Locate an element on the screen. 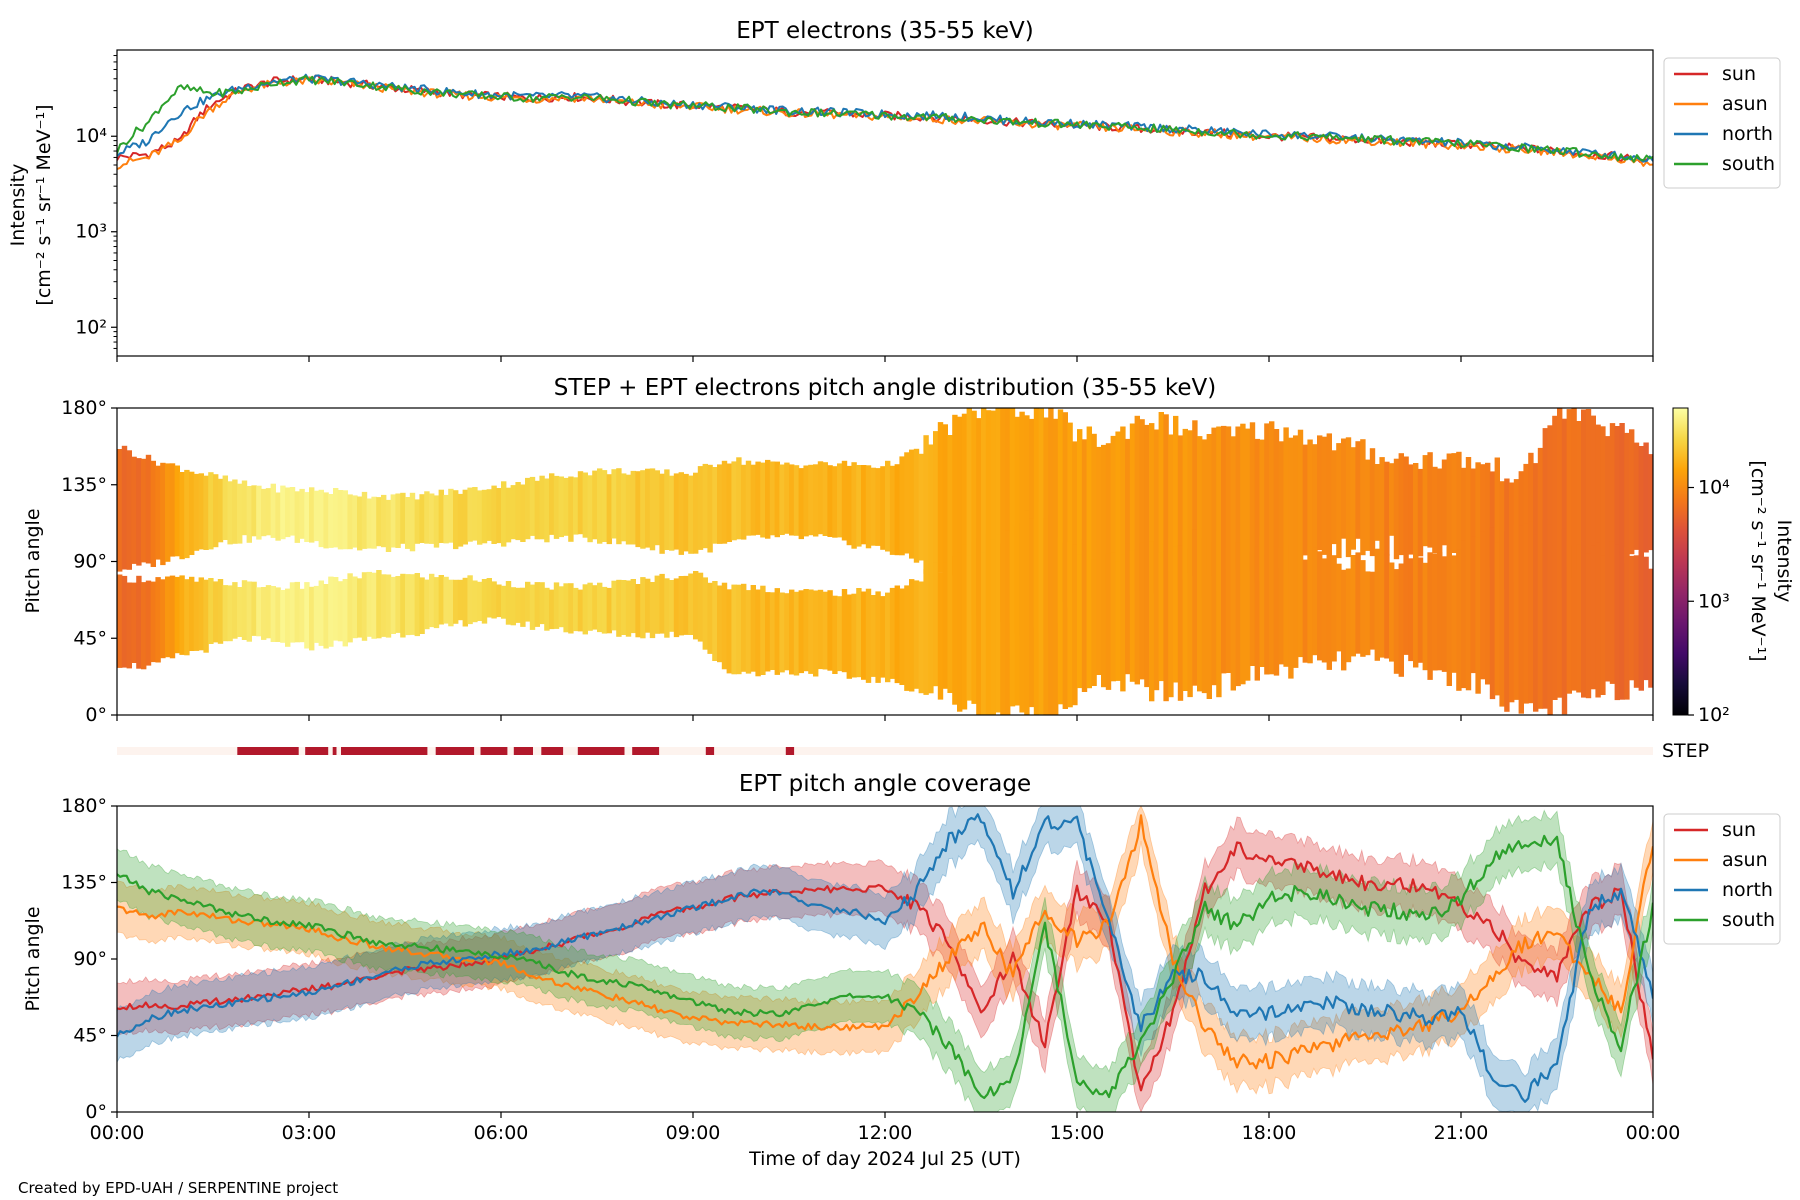  panel1-ytick-label: 10³ is located at coordinates (91, 232).